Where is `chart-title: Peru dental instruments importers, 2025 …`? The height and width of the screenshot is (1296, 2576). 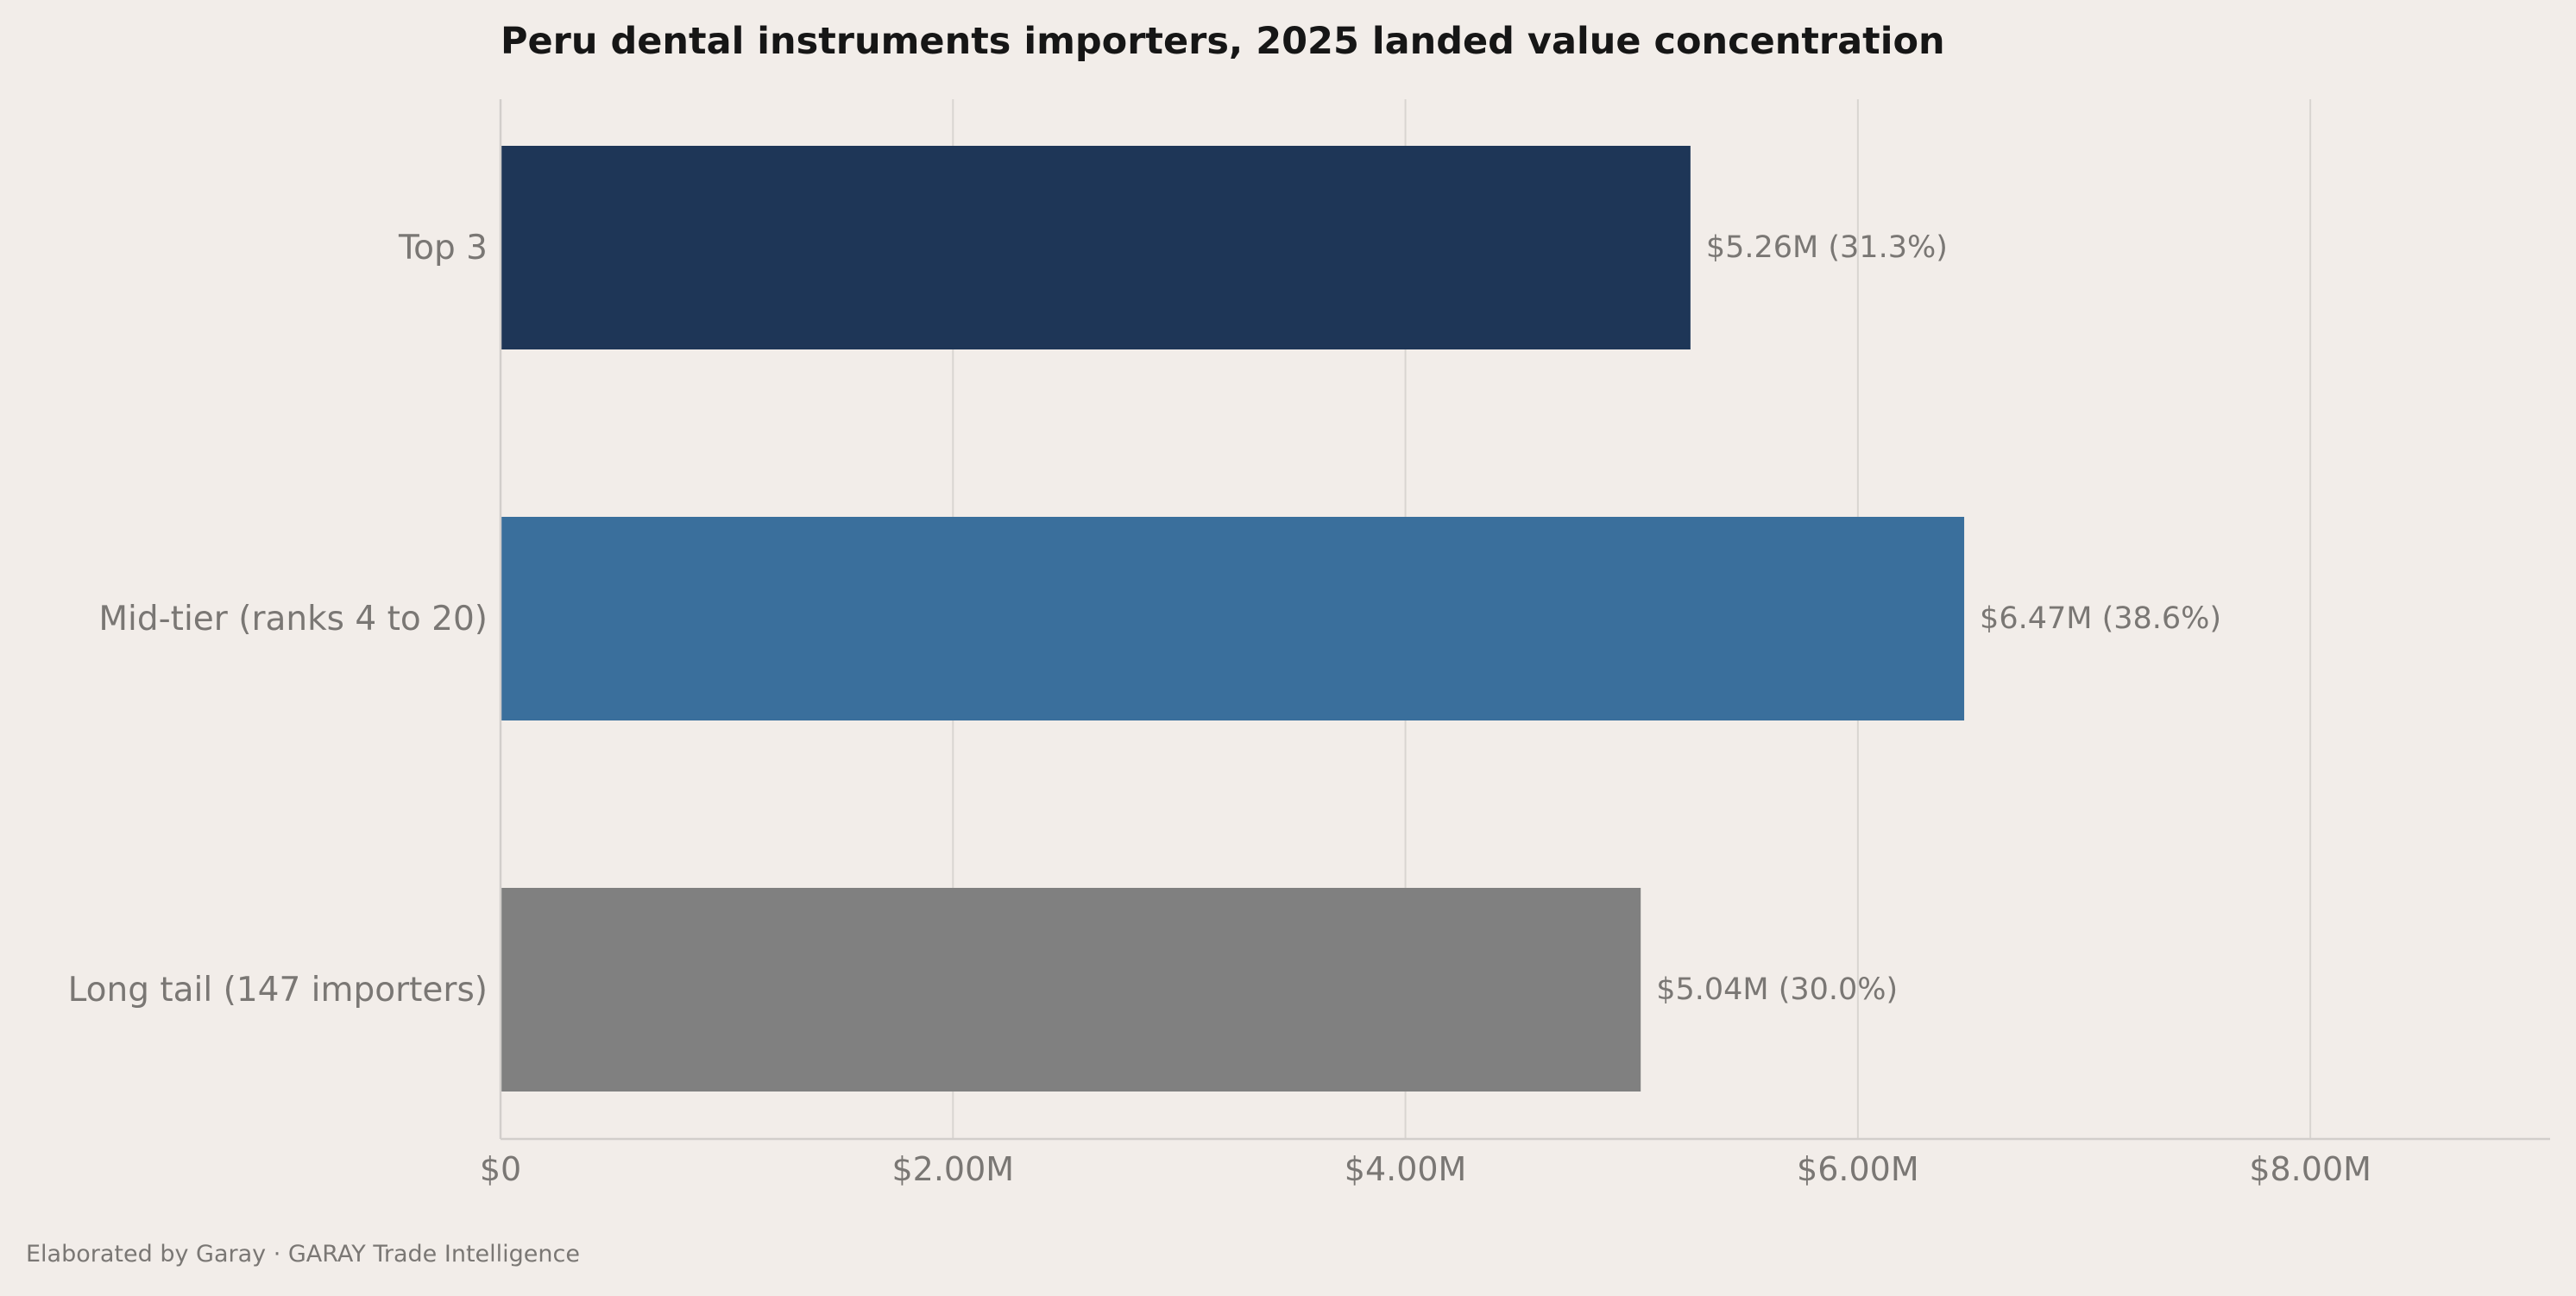
chart-title: Peru dental instruments importers, 2025 … is located at coordinates (1223, 41).